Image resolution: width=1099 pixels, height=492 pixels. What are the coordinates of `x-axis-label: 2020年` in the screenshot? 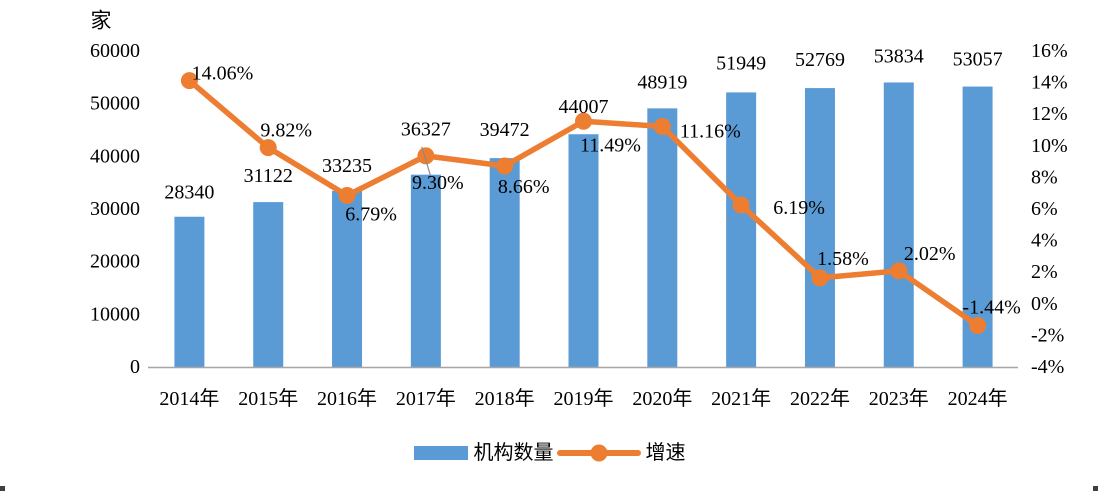 It's located at (662, 398).